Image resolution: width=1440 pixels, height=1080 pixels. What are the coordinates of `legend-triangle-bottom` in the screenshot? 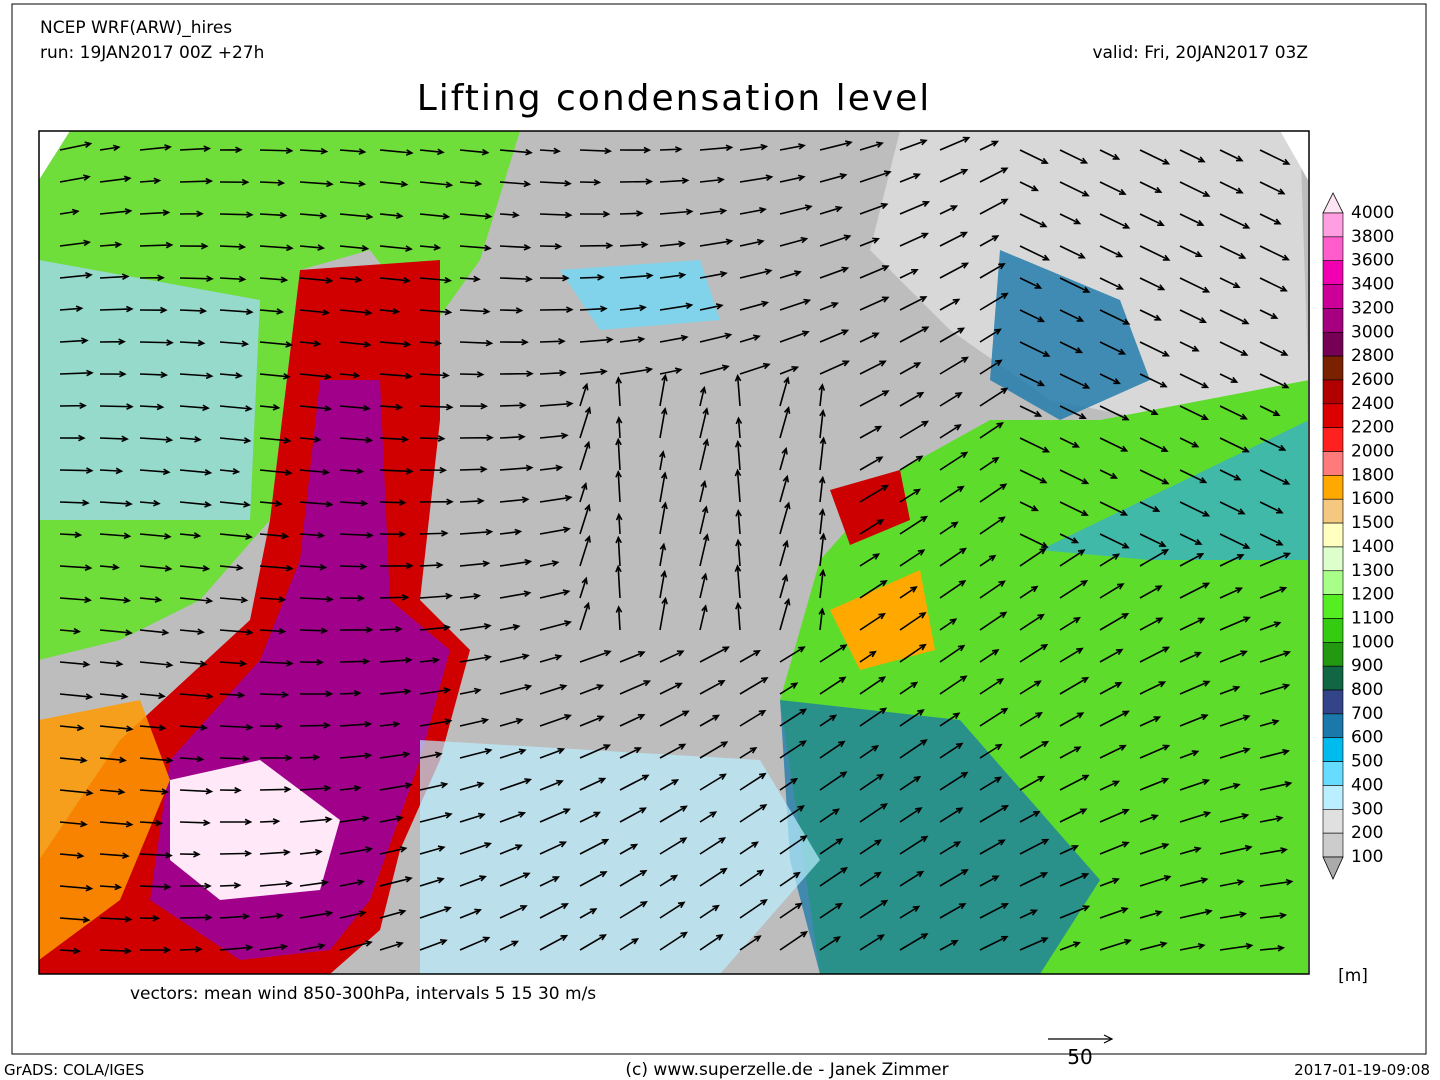 It's located at (1333, 868).